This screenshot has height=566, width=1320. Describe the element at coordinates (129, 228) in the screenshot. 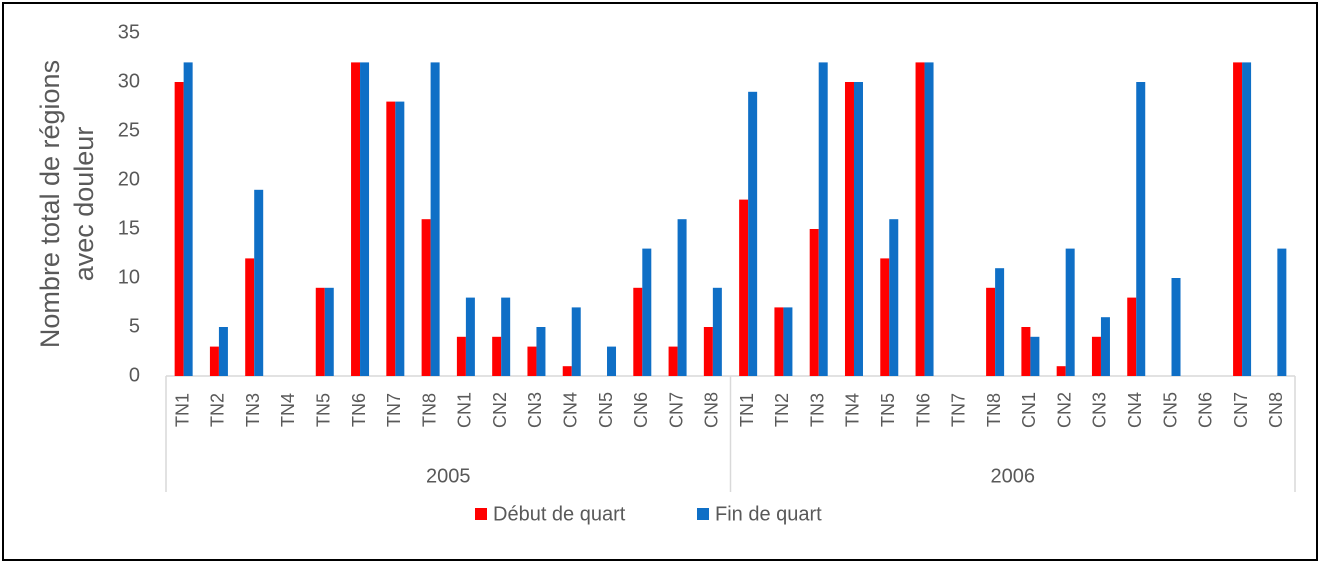

I see `y-tick-label: 15` at that location.